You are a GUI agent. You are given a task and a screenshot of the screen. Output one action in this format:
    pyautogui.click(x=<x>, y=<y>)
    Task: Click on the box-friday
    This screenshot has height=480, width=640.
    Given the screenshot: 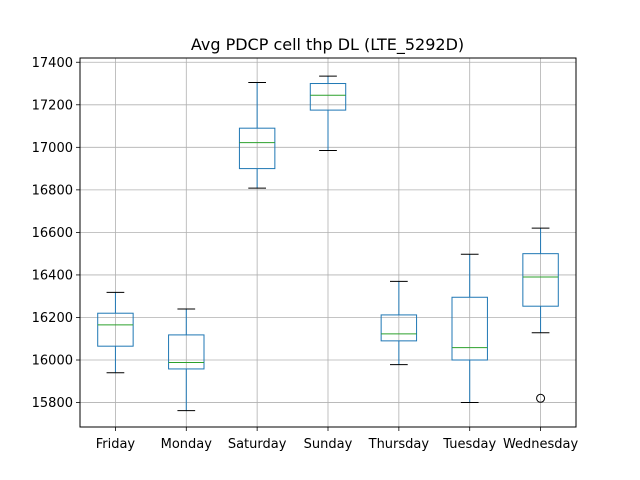 What is the action you would take?
    pyautogui.click(x=115, y=332)
    